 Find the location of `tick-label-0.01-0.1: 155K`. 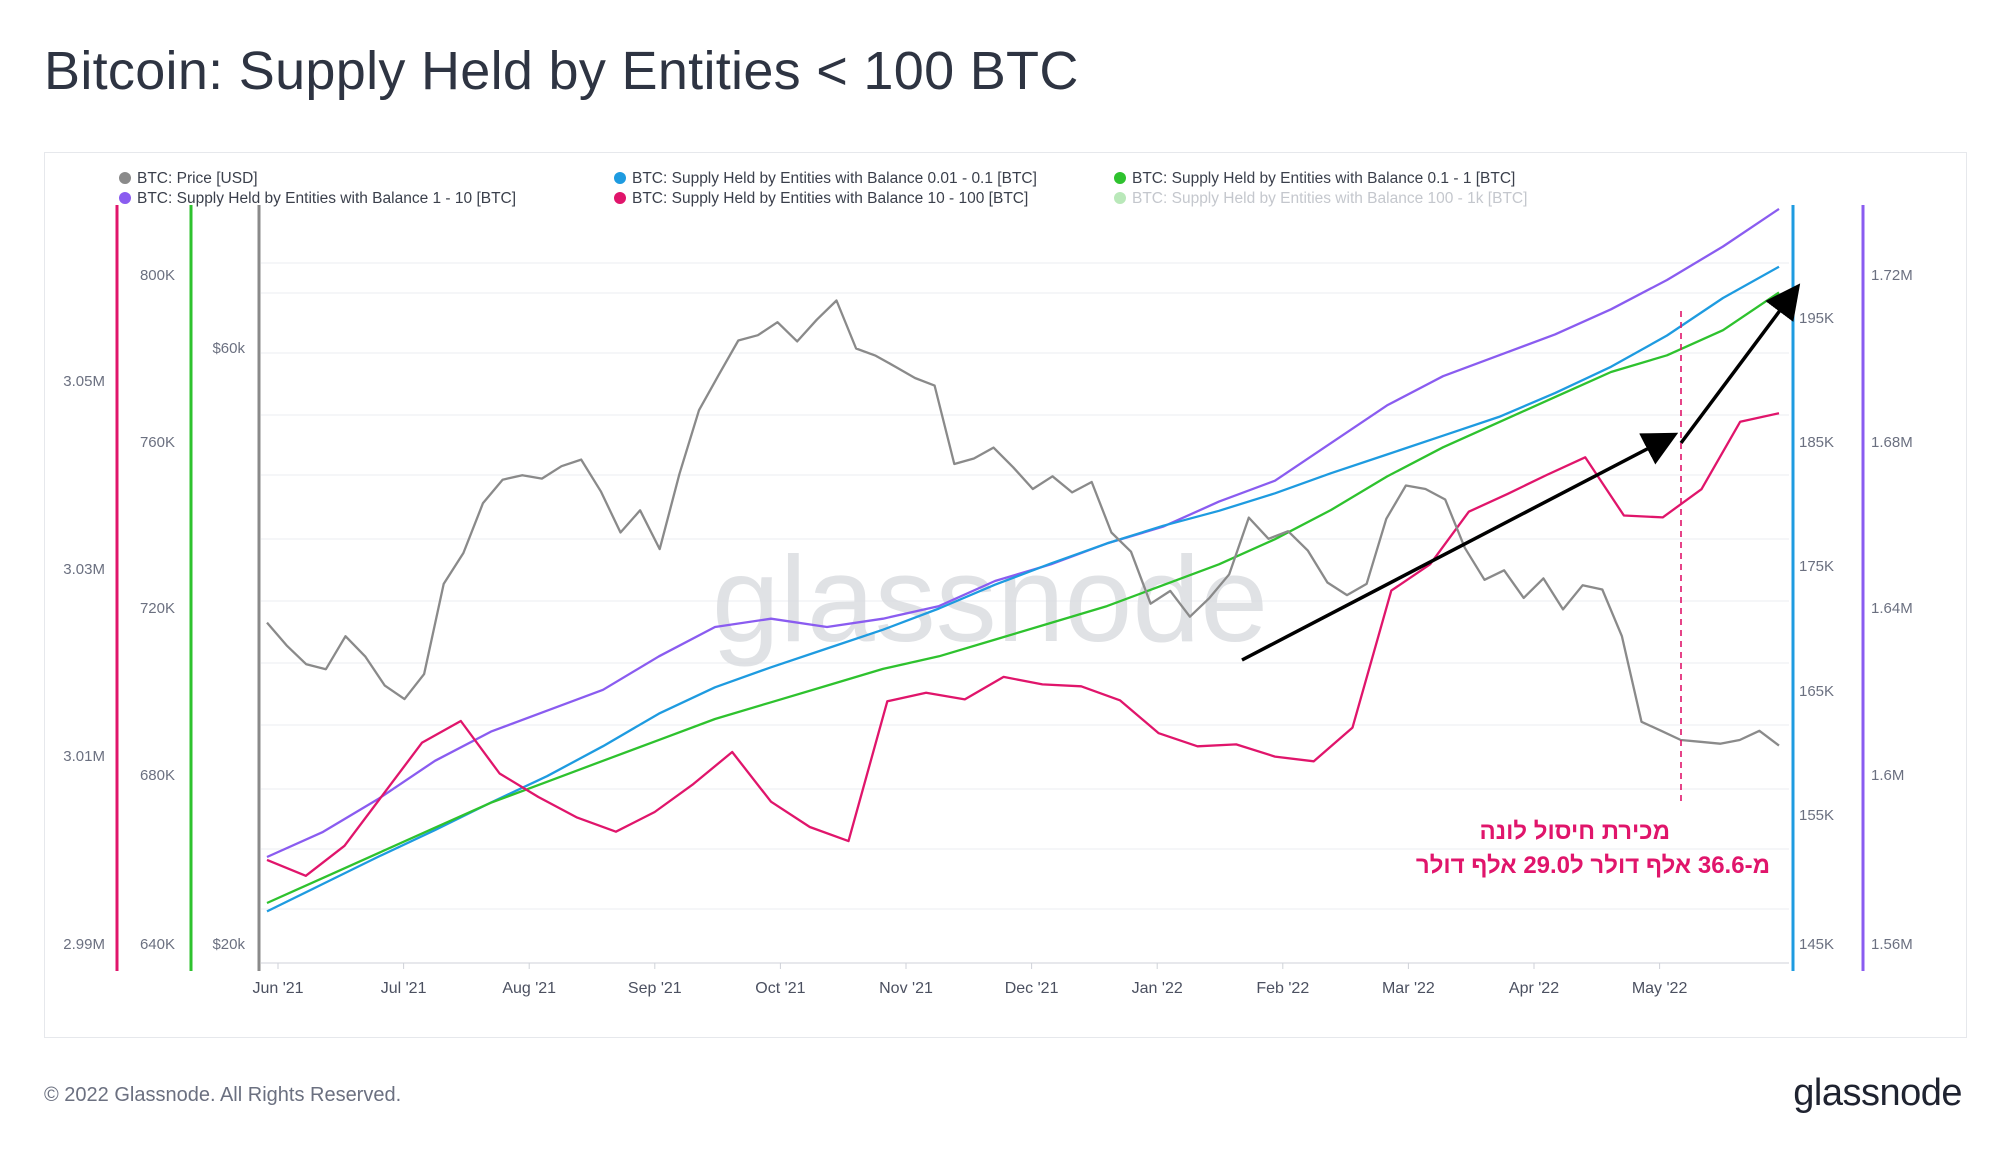

tick-label-0.01-0.1: 155K is located at coordinates (1816, 815).